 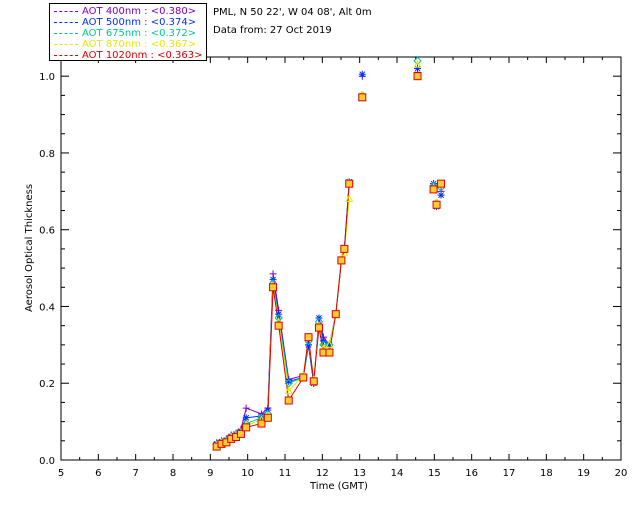 I want to click on legend-label: AOT 675nm : <0.372>, so click(x=139, y=33).